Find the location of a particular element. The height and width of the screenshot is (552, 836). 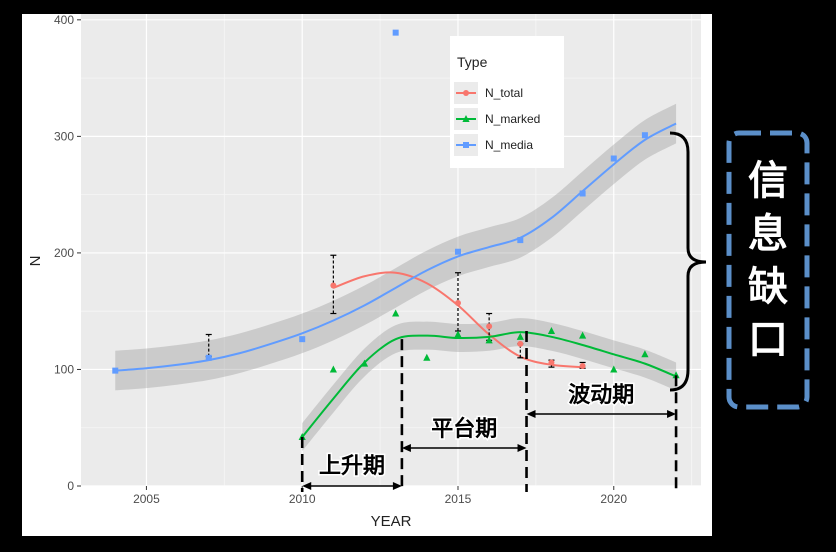

legend-label: N_media is located at coordinates (509, 145).